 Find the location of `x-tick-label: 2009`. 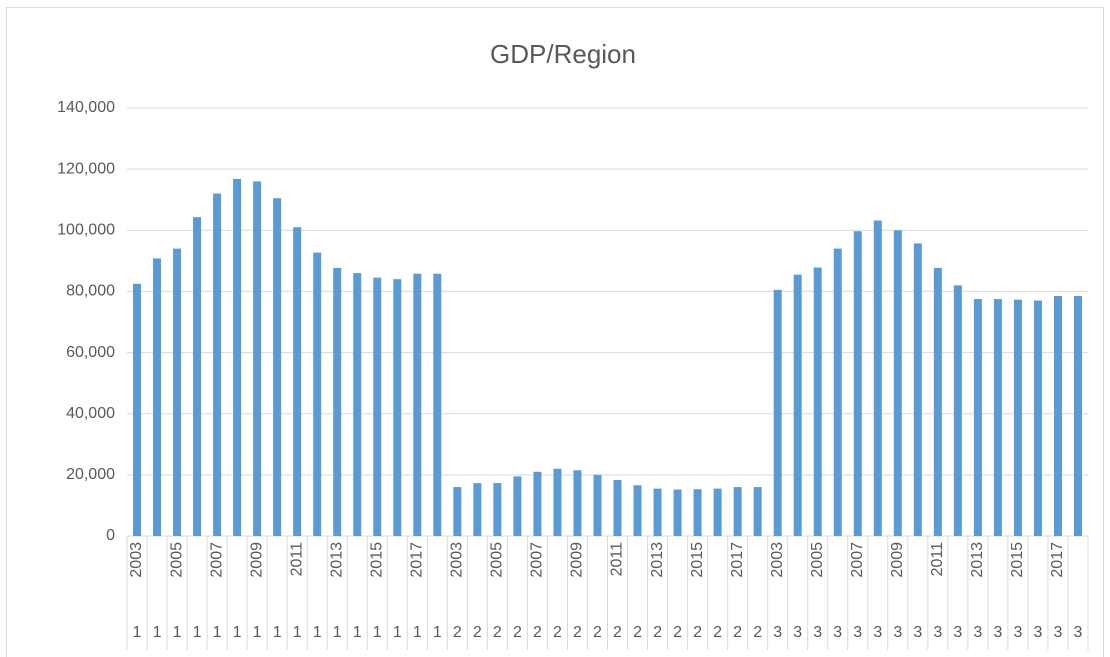

x-tick-label: 2009 is located at coordinates (577, 560).